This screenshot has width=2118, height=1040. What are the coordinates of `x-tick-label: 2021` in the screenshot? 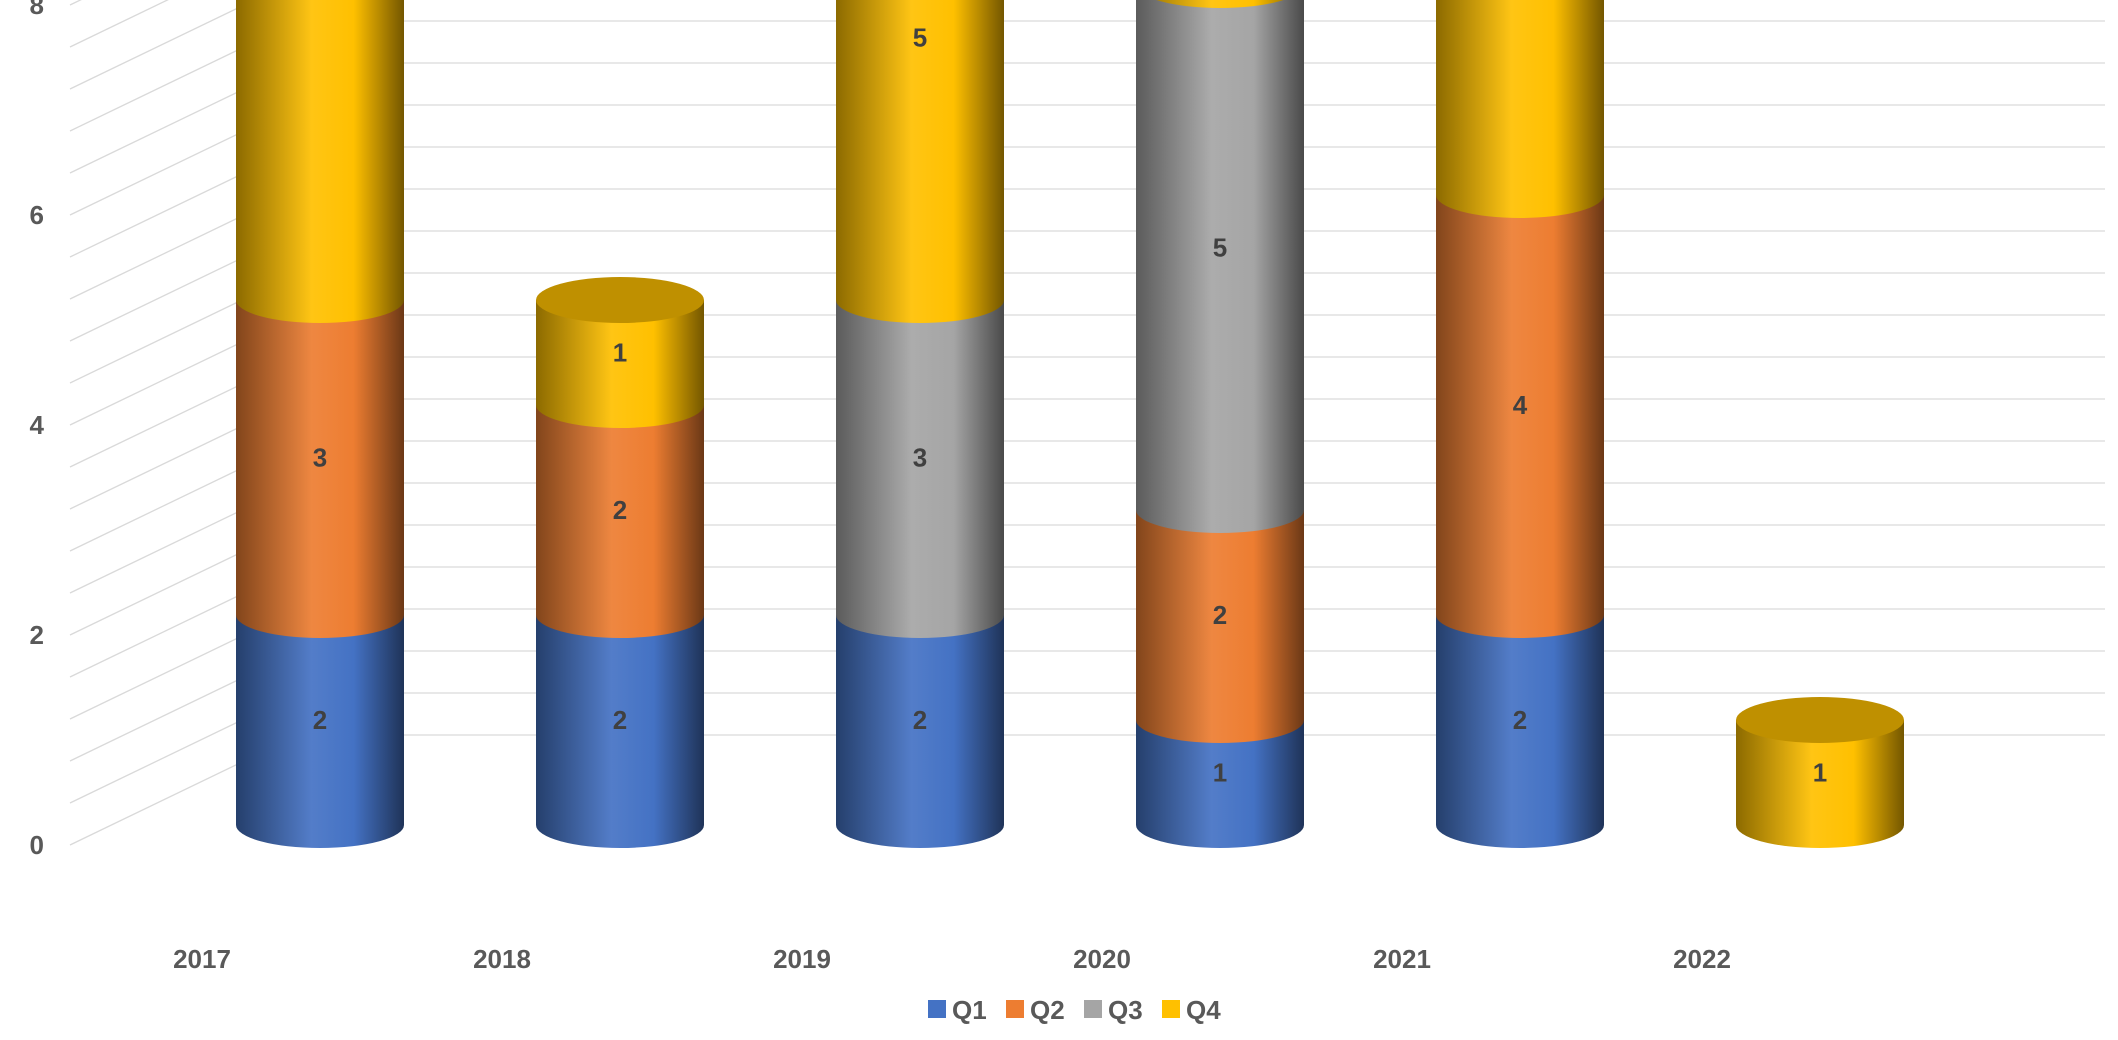 It's located at (1402, 959).